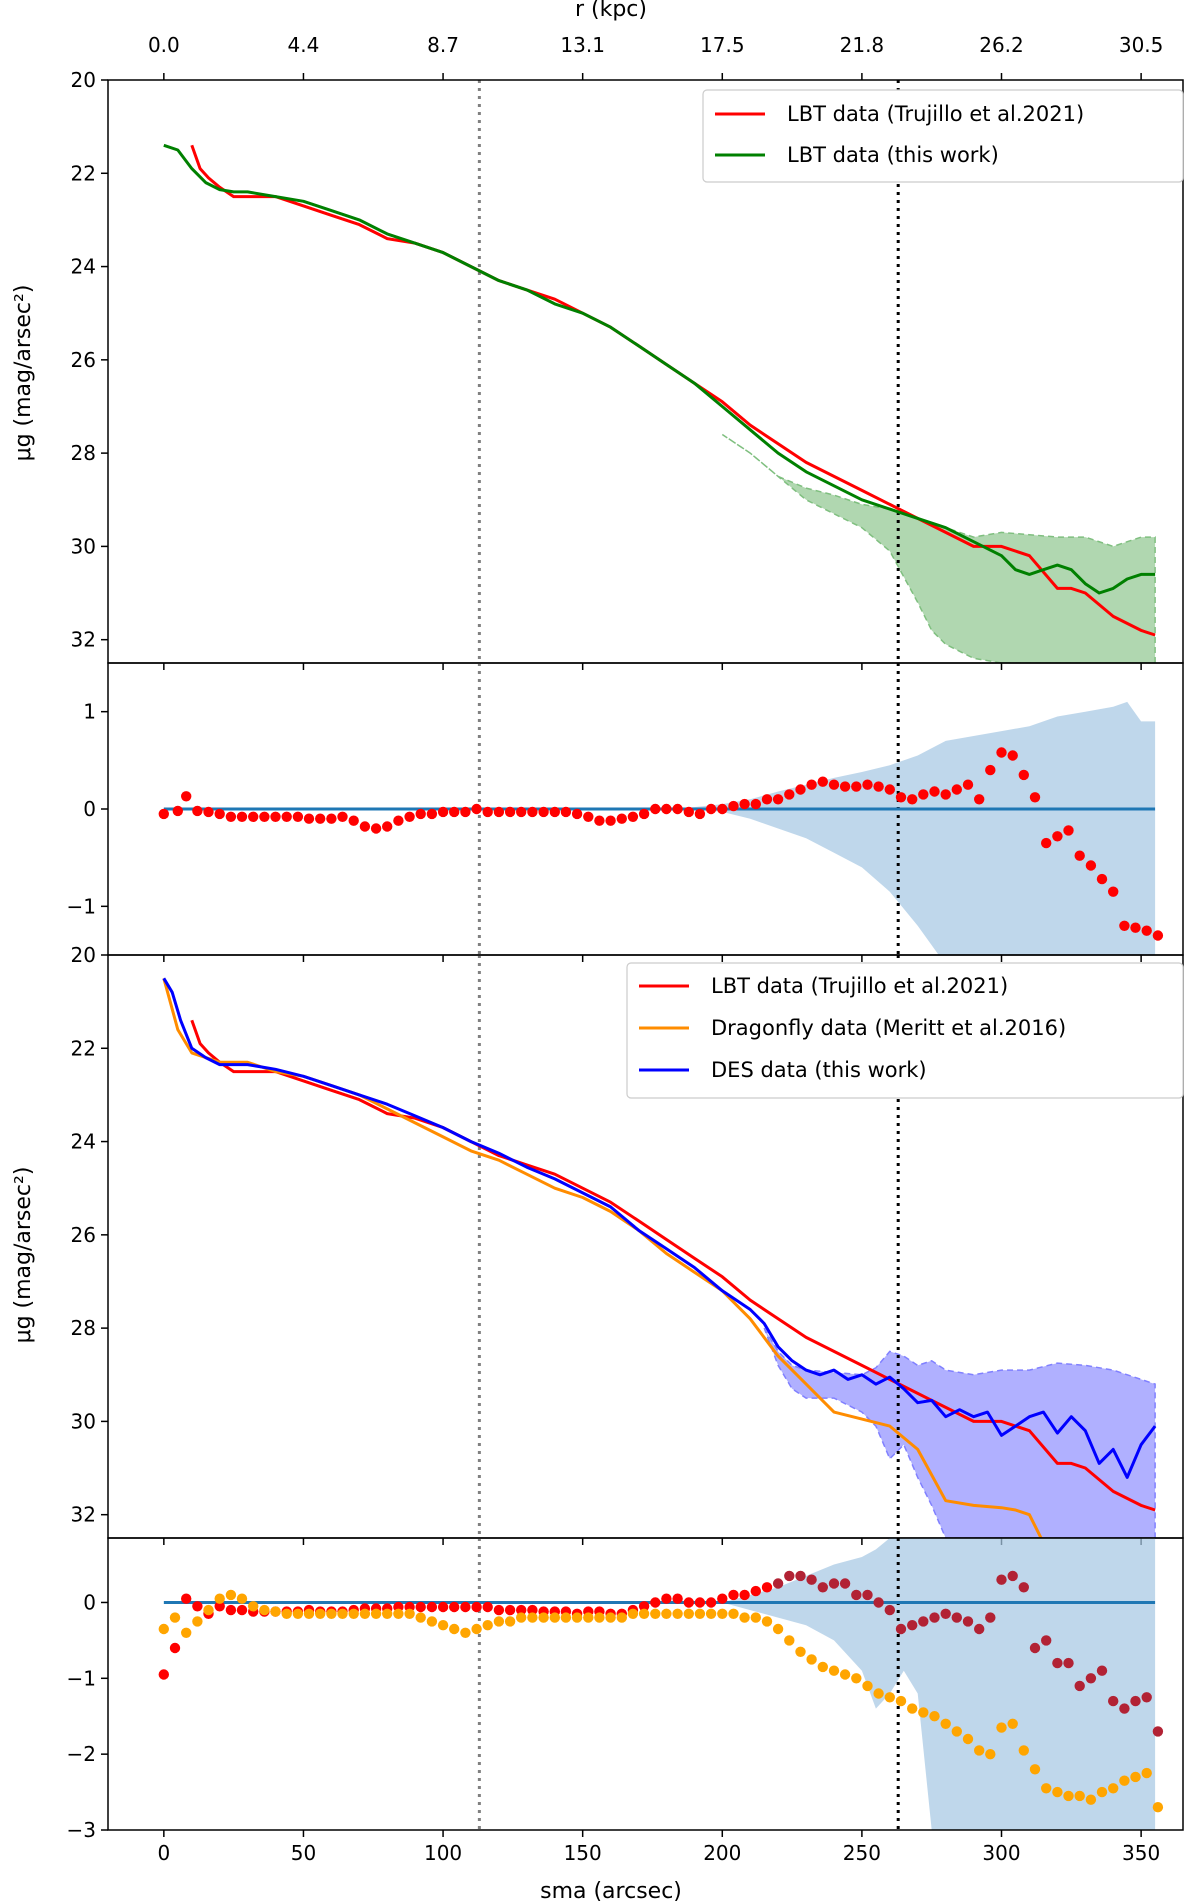 The height and width of the screenshot is (1903, 1200). What do you see at coordinates (83, 1328) in the screenshot?
I see `p3-ytick-label-4: 28` at bounding box center [83, 1328].